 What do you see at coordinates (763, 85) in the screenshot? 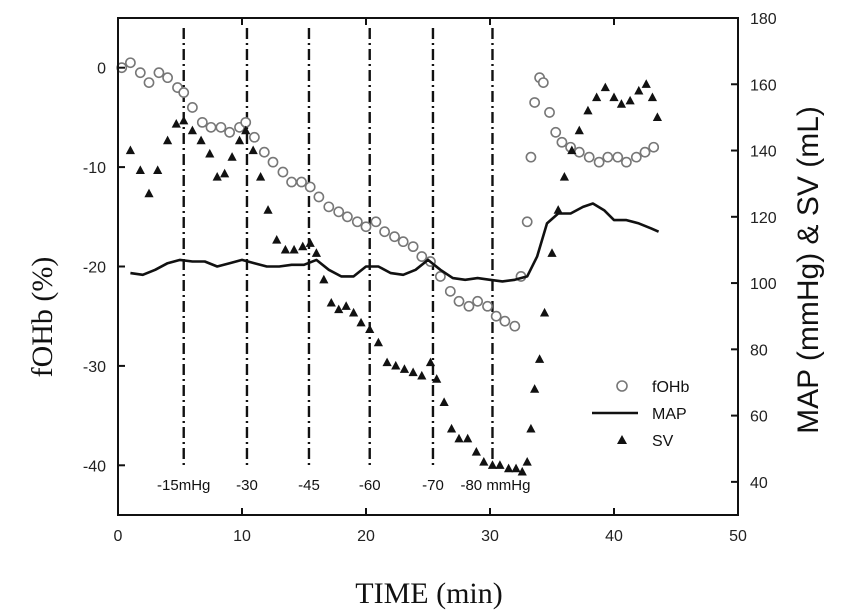
I see `y-right-tick-label: 160` at bounding box center [763, 85].